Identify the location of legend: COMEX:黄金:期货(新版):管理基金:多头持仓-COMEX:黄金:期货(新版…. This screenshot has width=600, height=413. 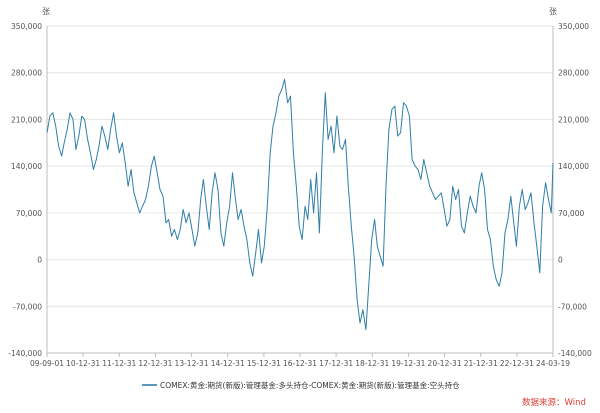
(301, 385).